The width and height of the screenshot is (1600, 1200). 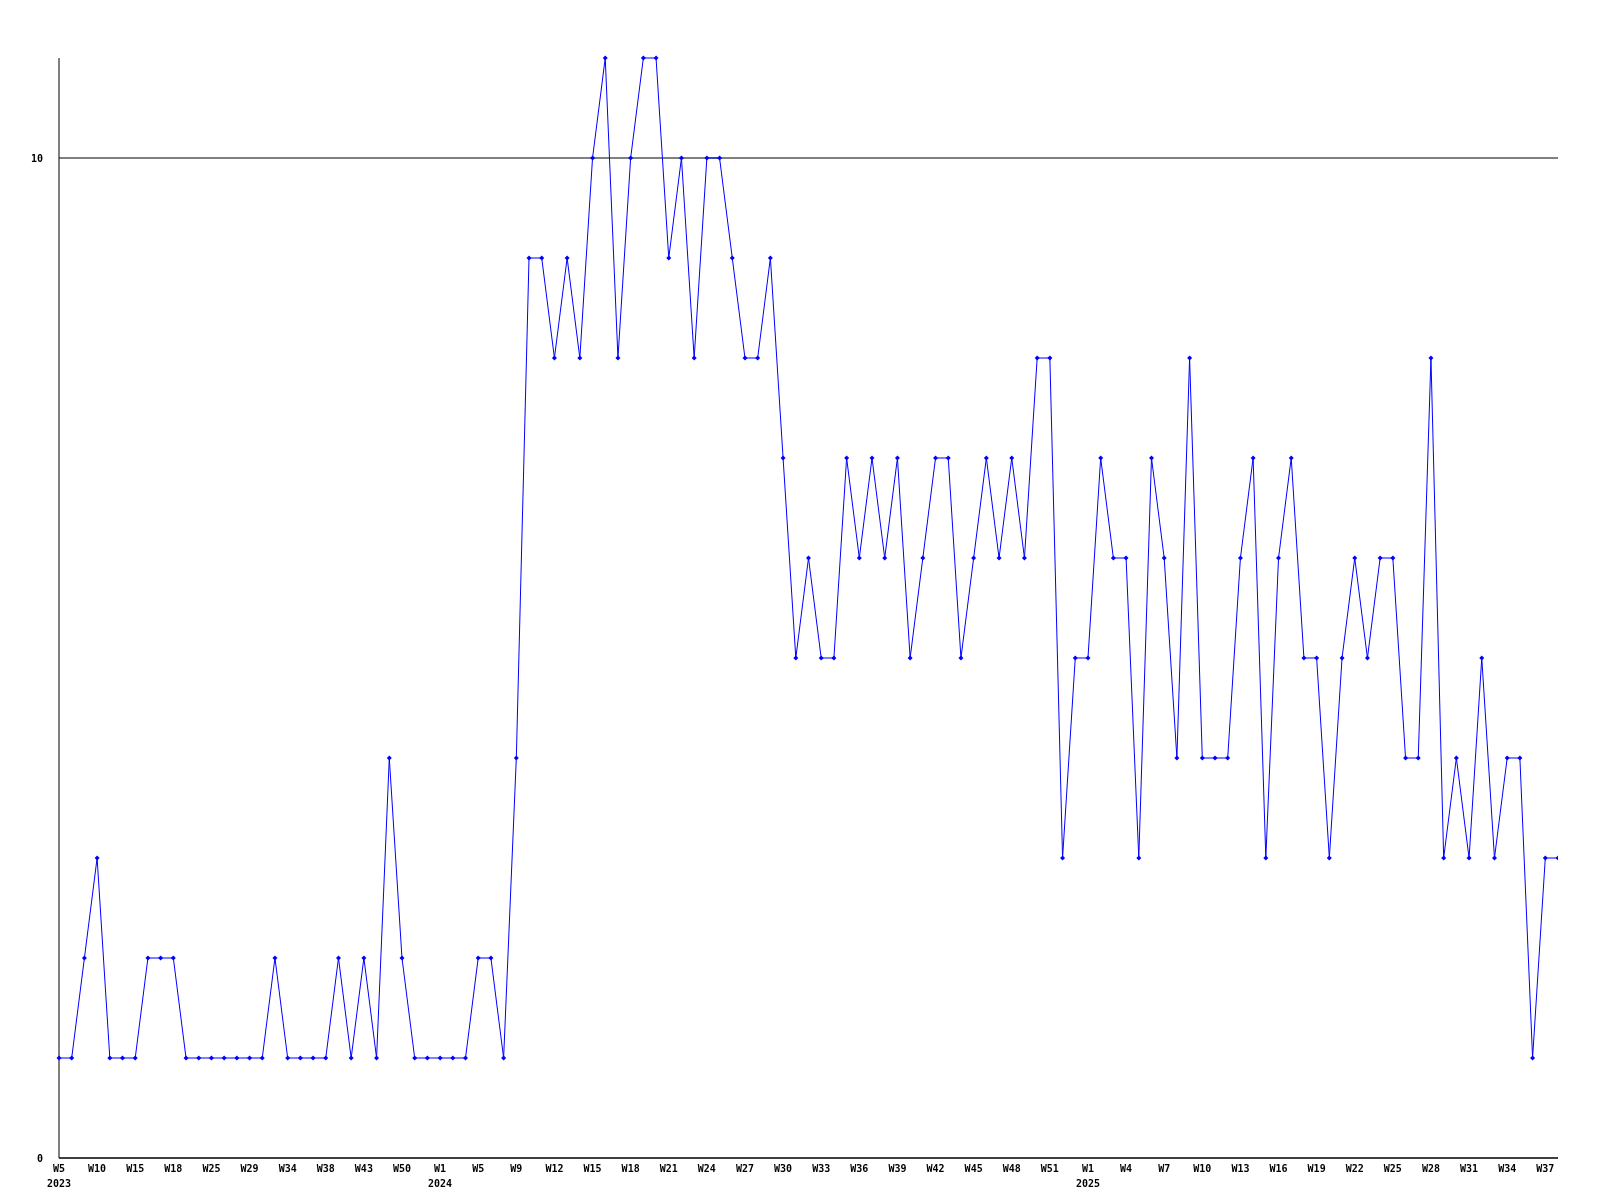 What do you see at coordinates (1164, 1168) in the screenshot?
I see `x-tick-label: W7` at bounding box center [1164, 1168].